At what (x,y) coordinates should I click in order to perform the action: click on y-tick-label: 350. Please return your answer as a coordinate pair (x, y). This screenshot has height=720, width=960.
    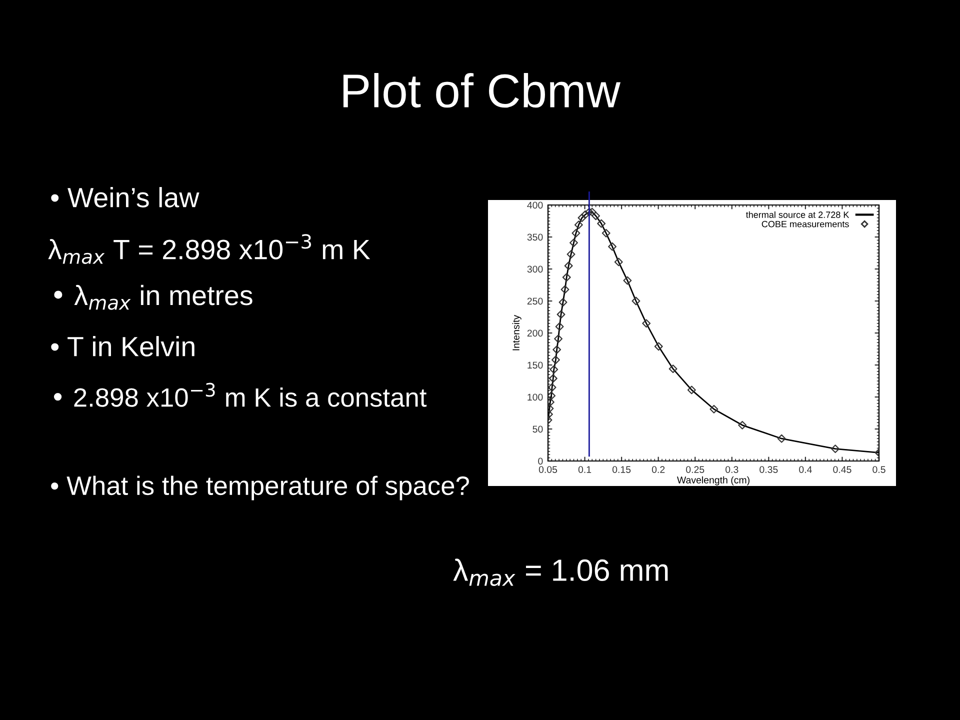
    Looking at the image, I should click on (535, 237).